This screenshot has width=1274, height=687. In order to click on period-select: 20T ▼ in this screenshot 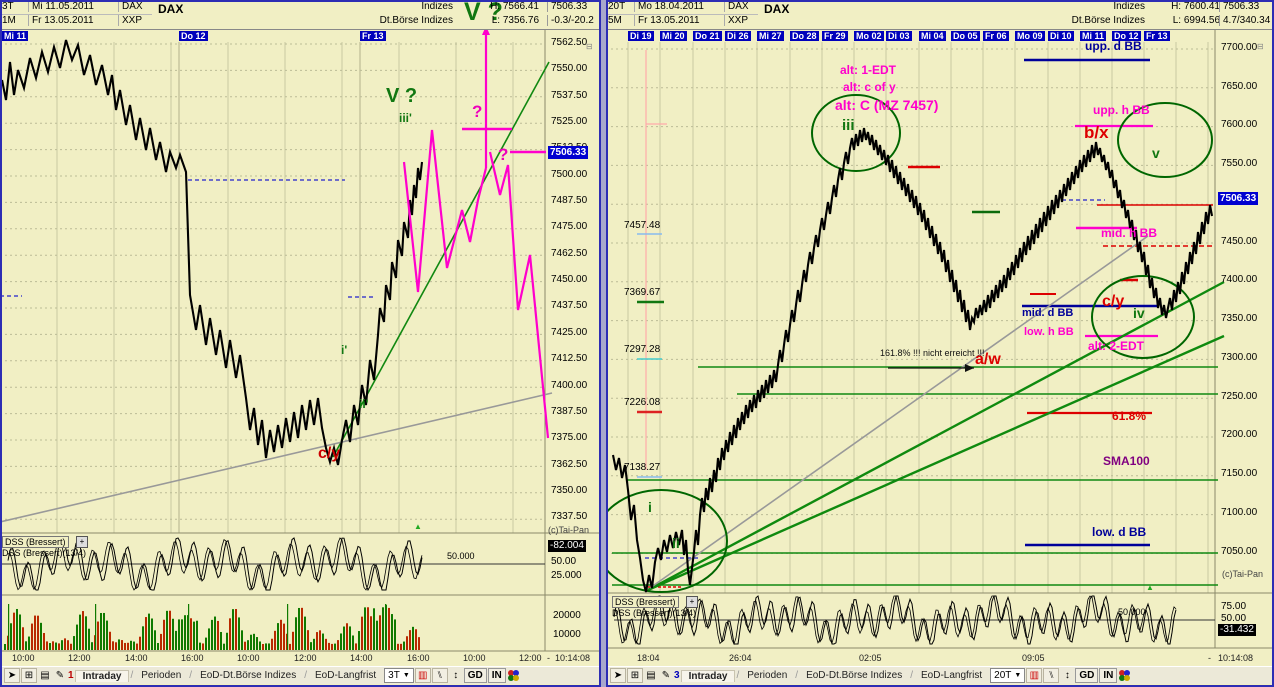, I will do `click(1008, 675)`.